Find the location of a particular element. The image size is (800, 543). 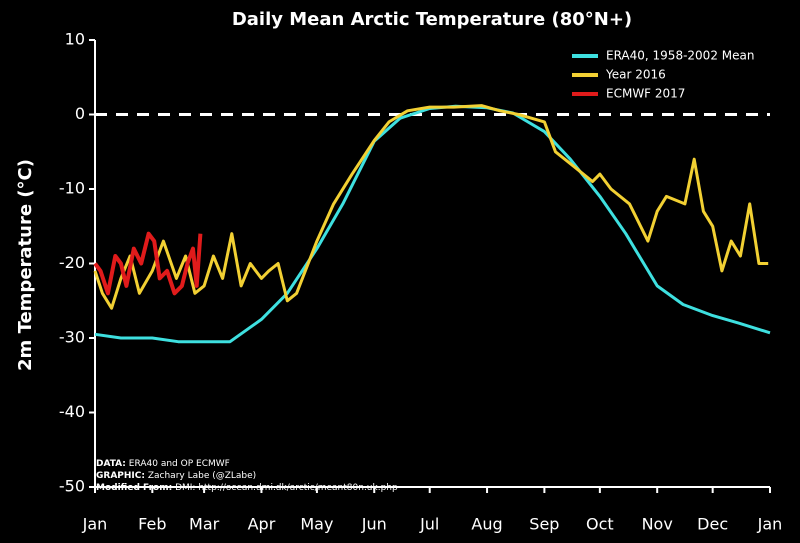

x-tick-label: Nov is located at coordinates (657, 524).